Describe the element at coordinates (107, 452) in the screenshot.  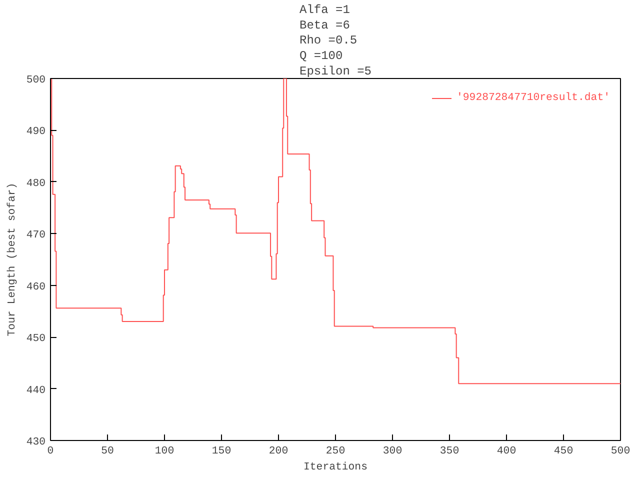
I see `x-tick-label: 50` at that location.